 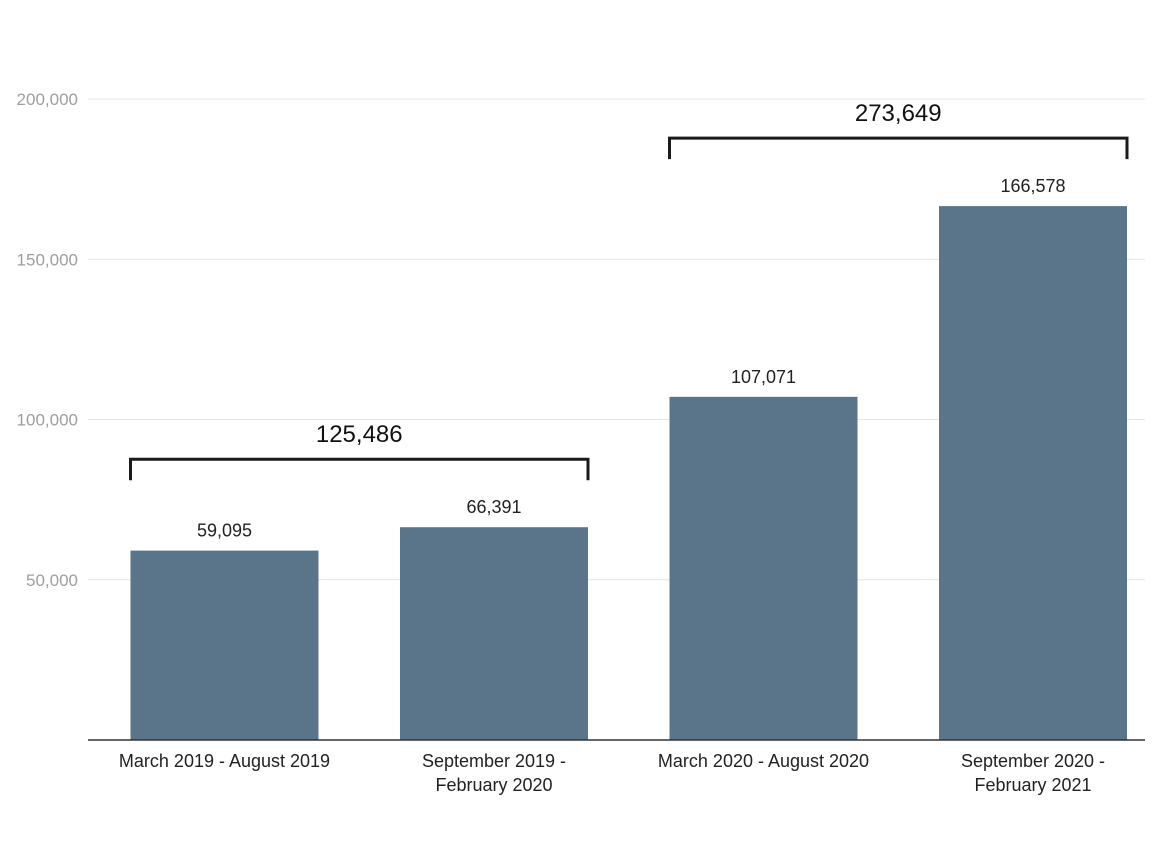 I want to click on y-tick-label: 100,000, so click(x=47, y=420).